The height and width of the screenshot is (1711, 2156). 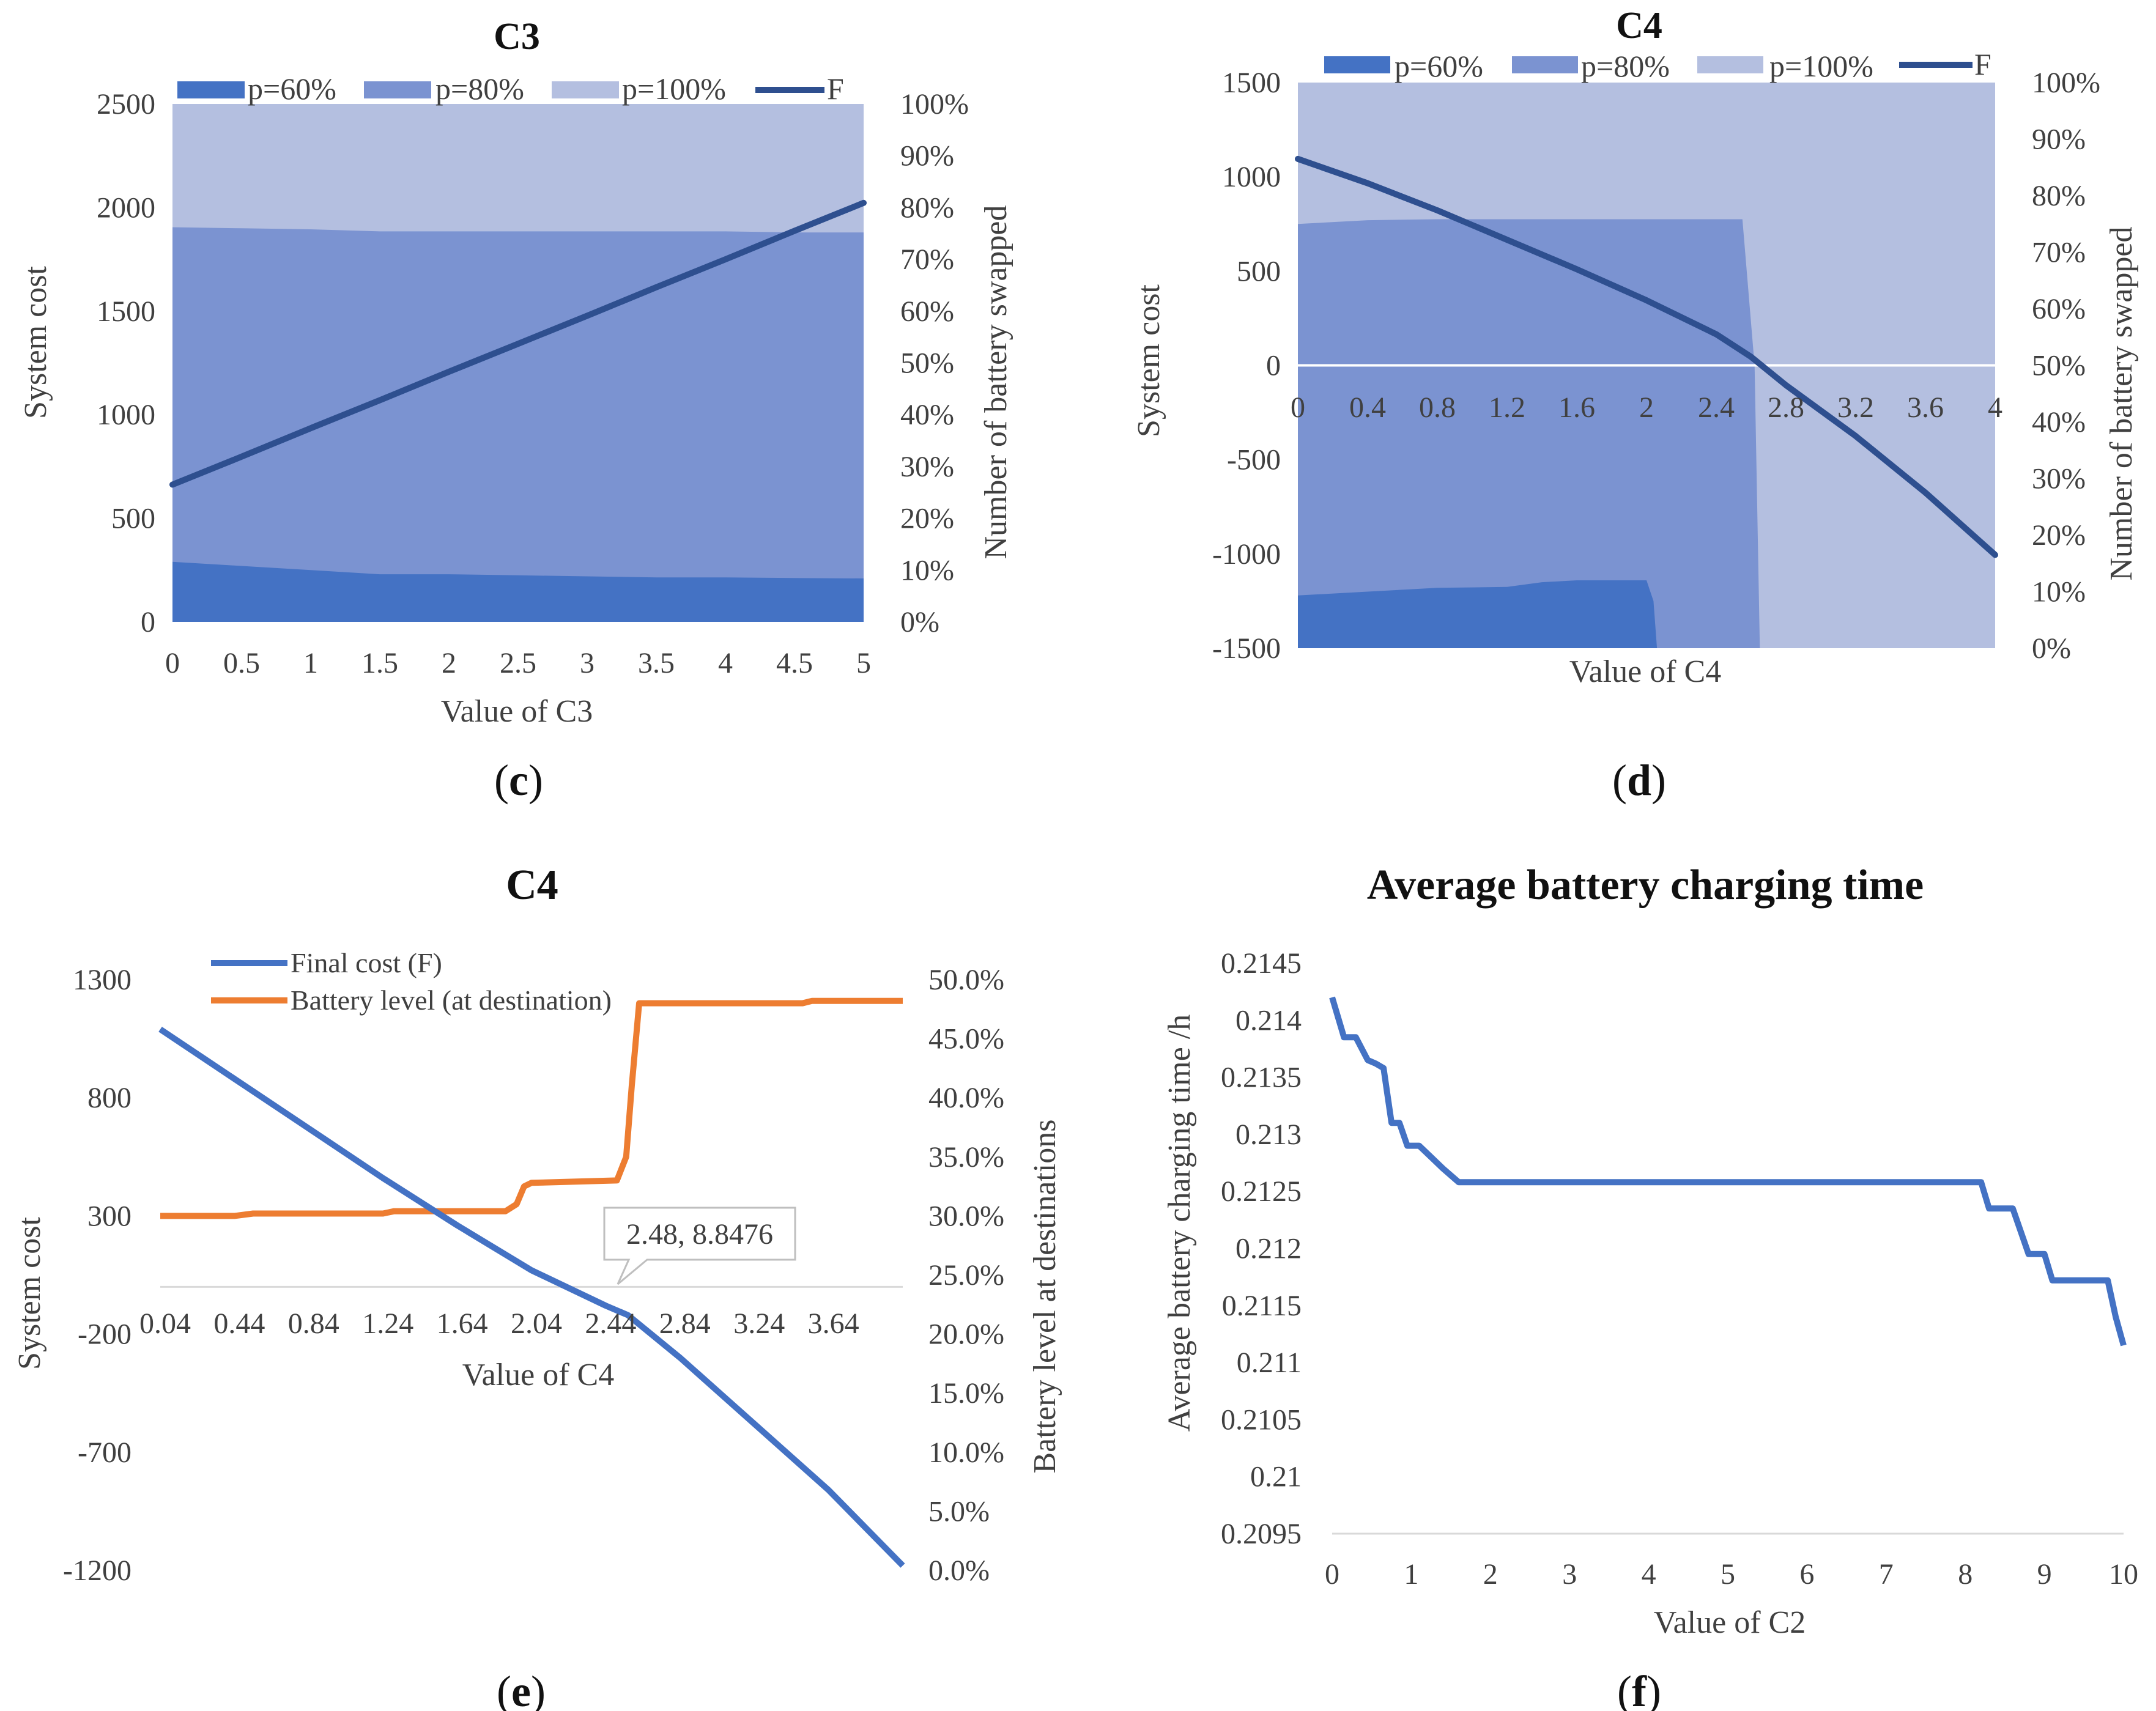 I want to click on panel-e-y2-tick-label: 40.0%, so click(x=966, y=1098).